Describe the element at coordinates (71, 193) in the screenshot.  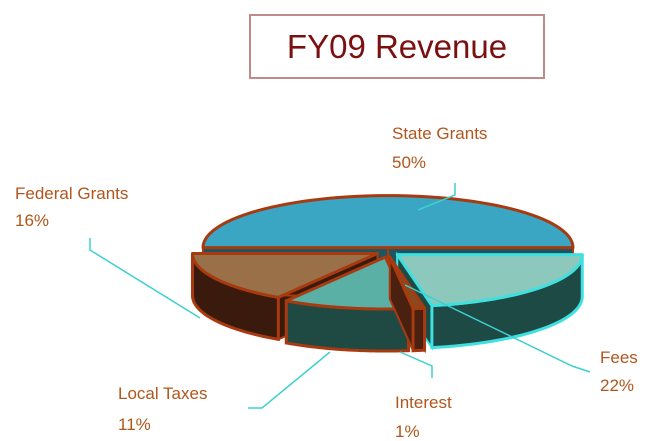
I see `category-label: Federal Grants` at that location.